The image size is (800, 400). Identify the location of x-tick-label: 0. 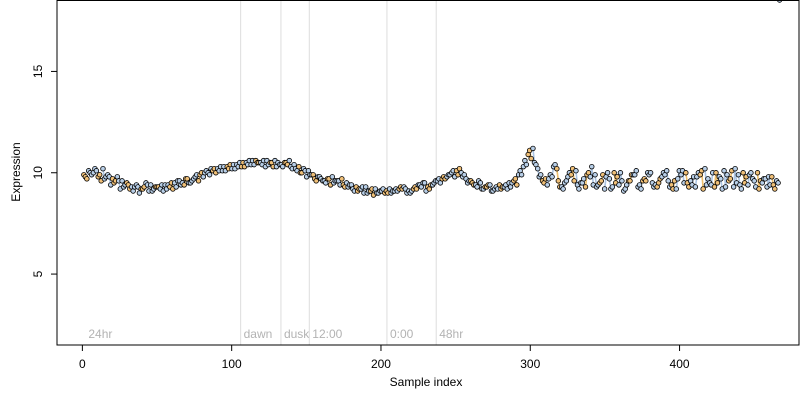
(82, 364).